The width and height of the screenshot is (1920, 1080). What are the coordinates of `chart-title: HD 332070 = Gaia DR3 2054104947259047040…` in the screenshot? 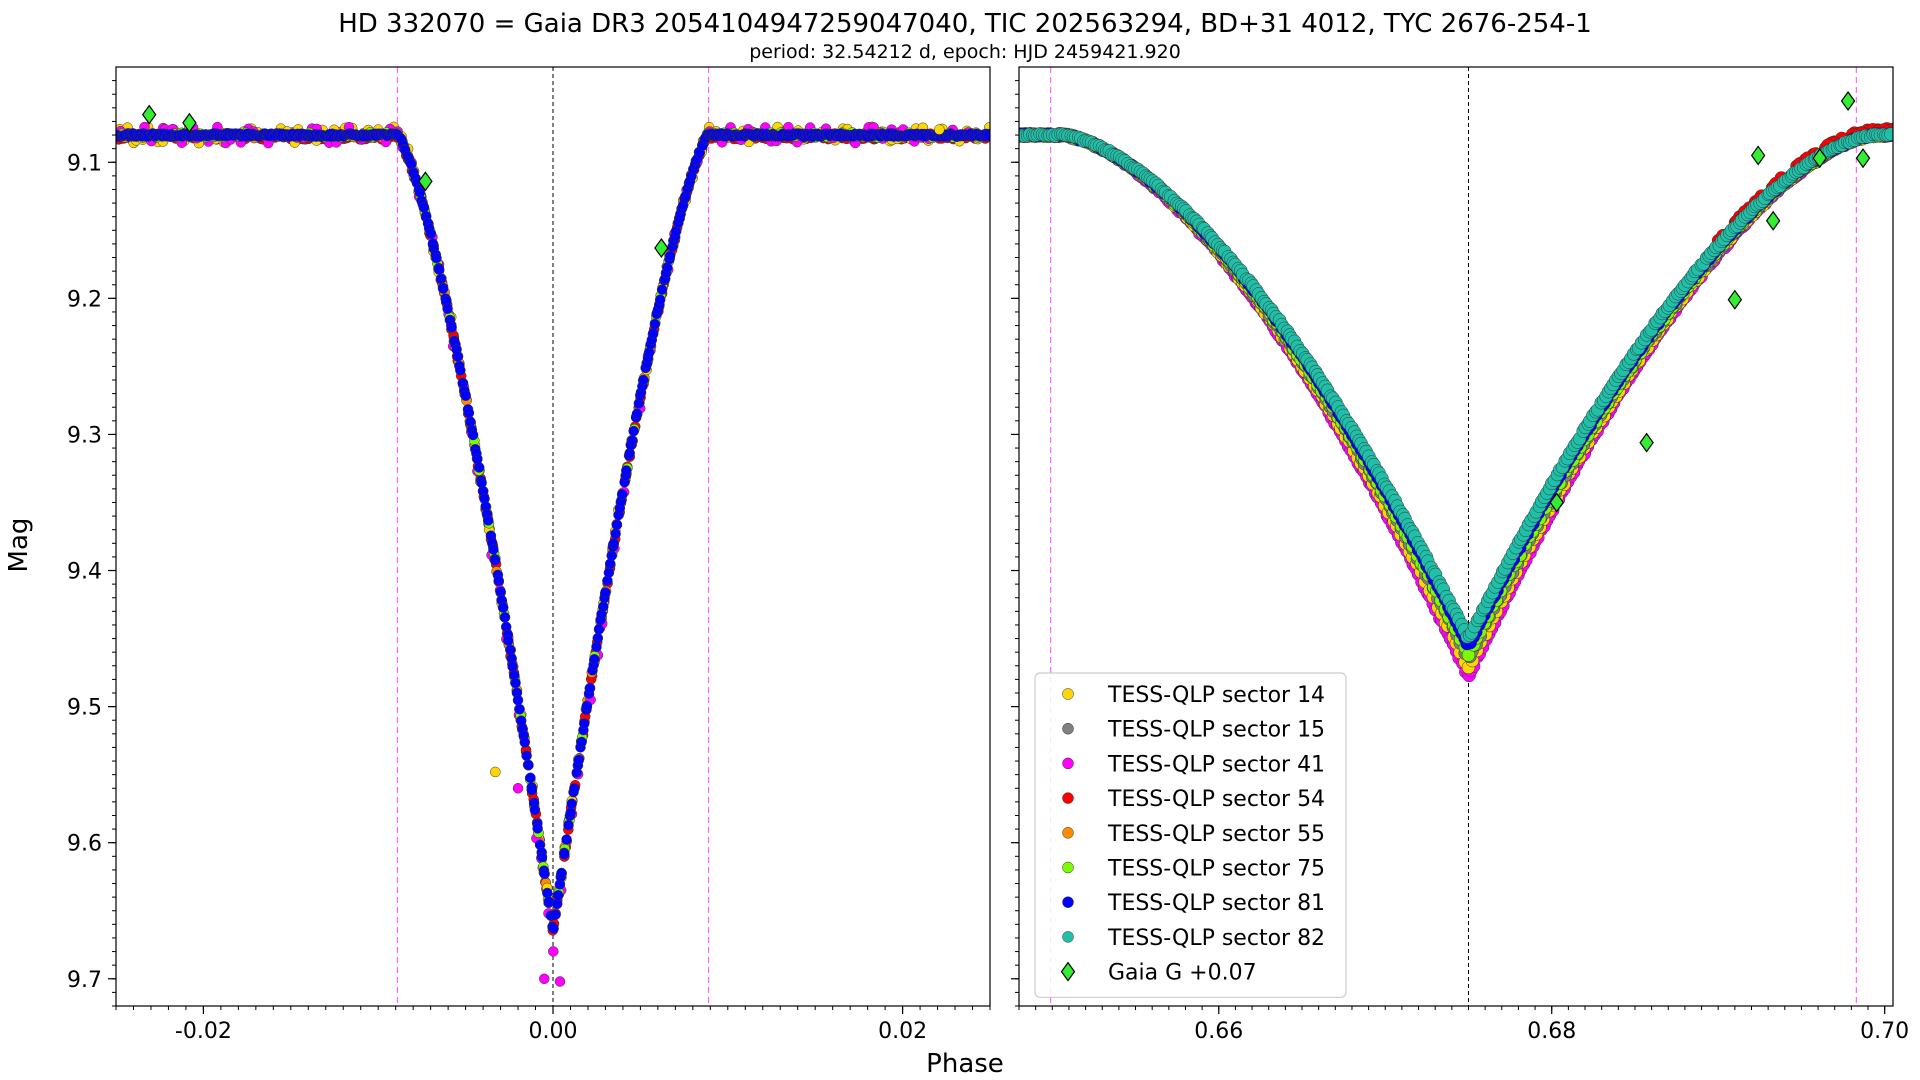 It's located at (965, 24).